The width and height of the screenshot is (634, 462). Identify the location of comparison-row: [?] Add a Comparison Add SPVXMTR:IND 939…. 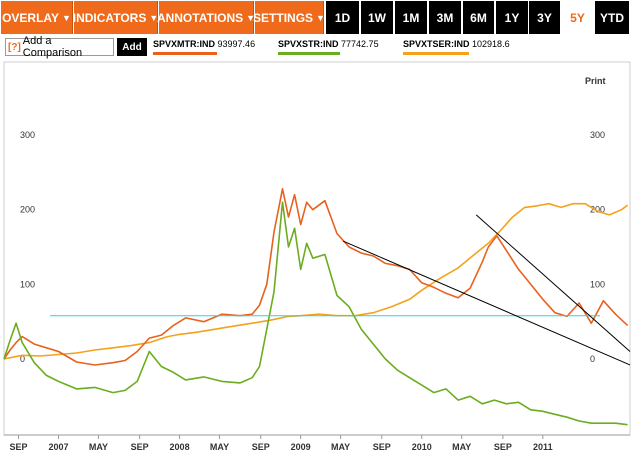
(317, 47).